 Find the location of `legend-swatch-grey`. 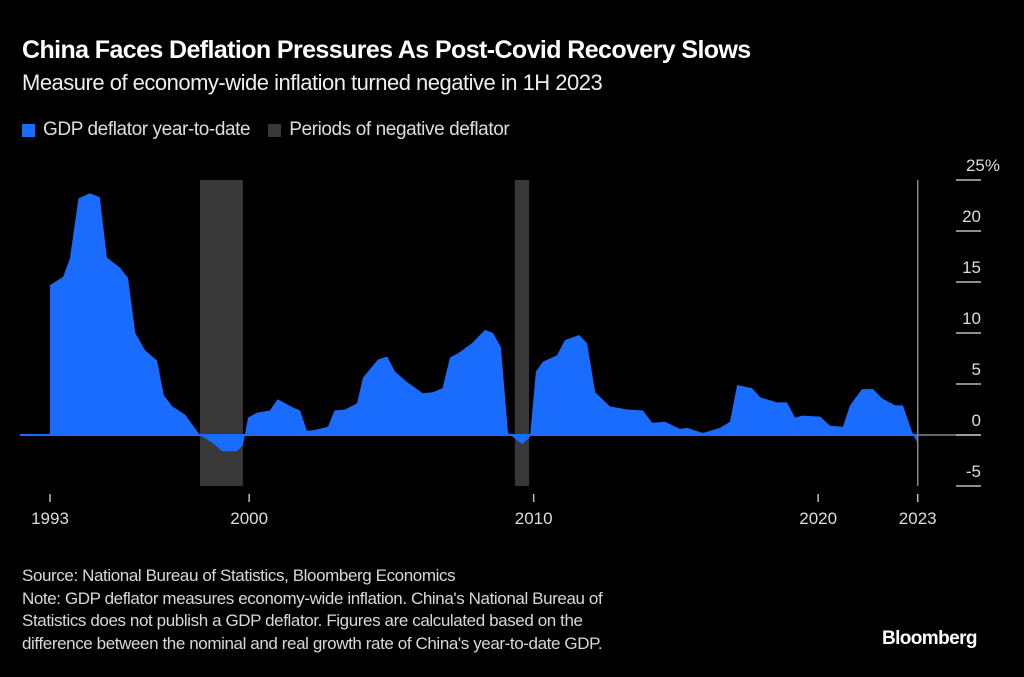

legend-swatch-grey is located at coordinates (275, 130).